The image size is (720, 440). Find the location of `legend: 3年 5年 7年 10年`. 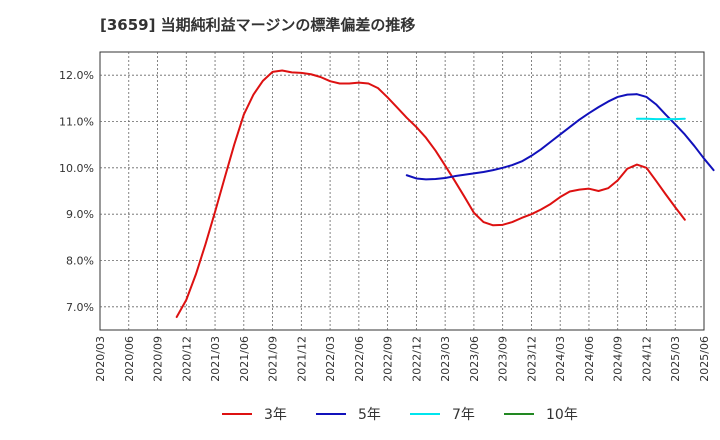

legend: 3年 5年 7年 10年 is located at coordinates (400, 415).